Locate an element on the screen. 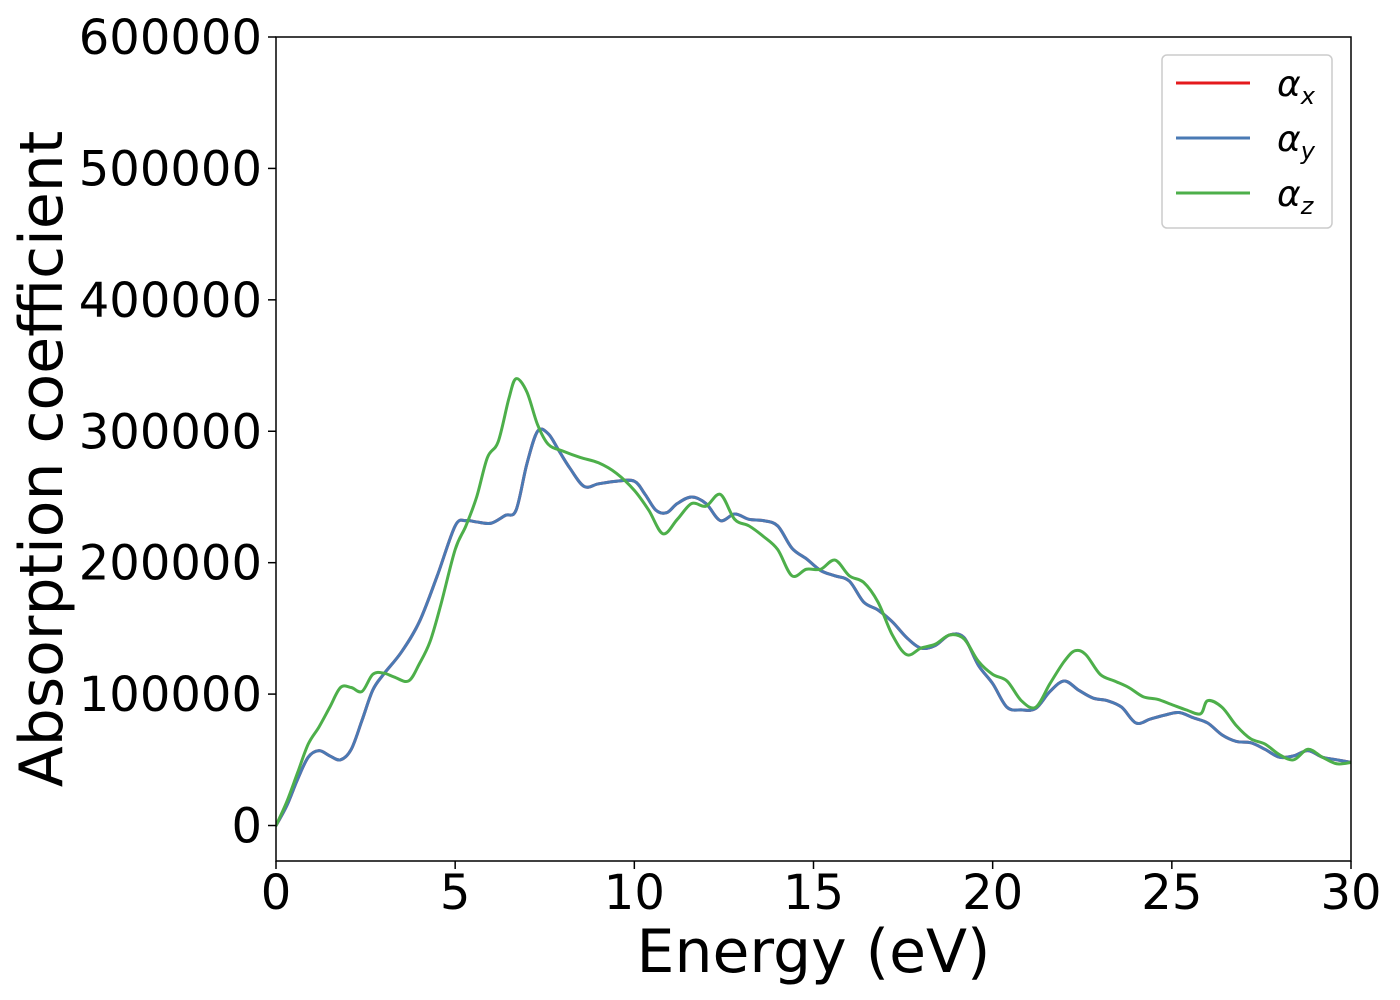  legend-label-z: αz is located at coordinates (1296, 197).